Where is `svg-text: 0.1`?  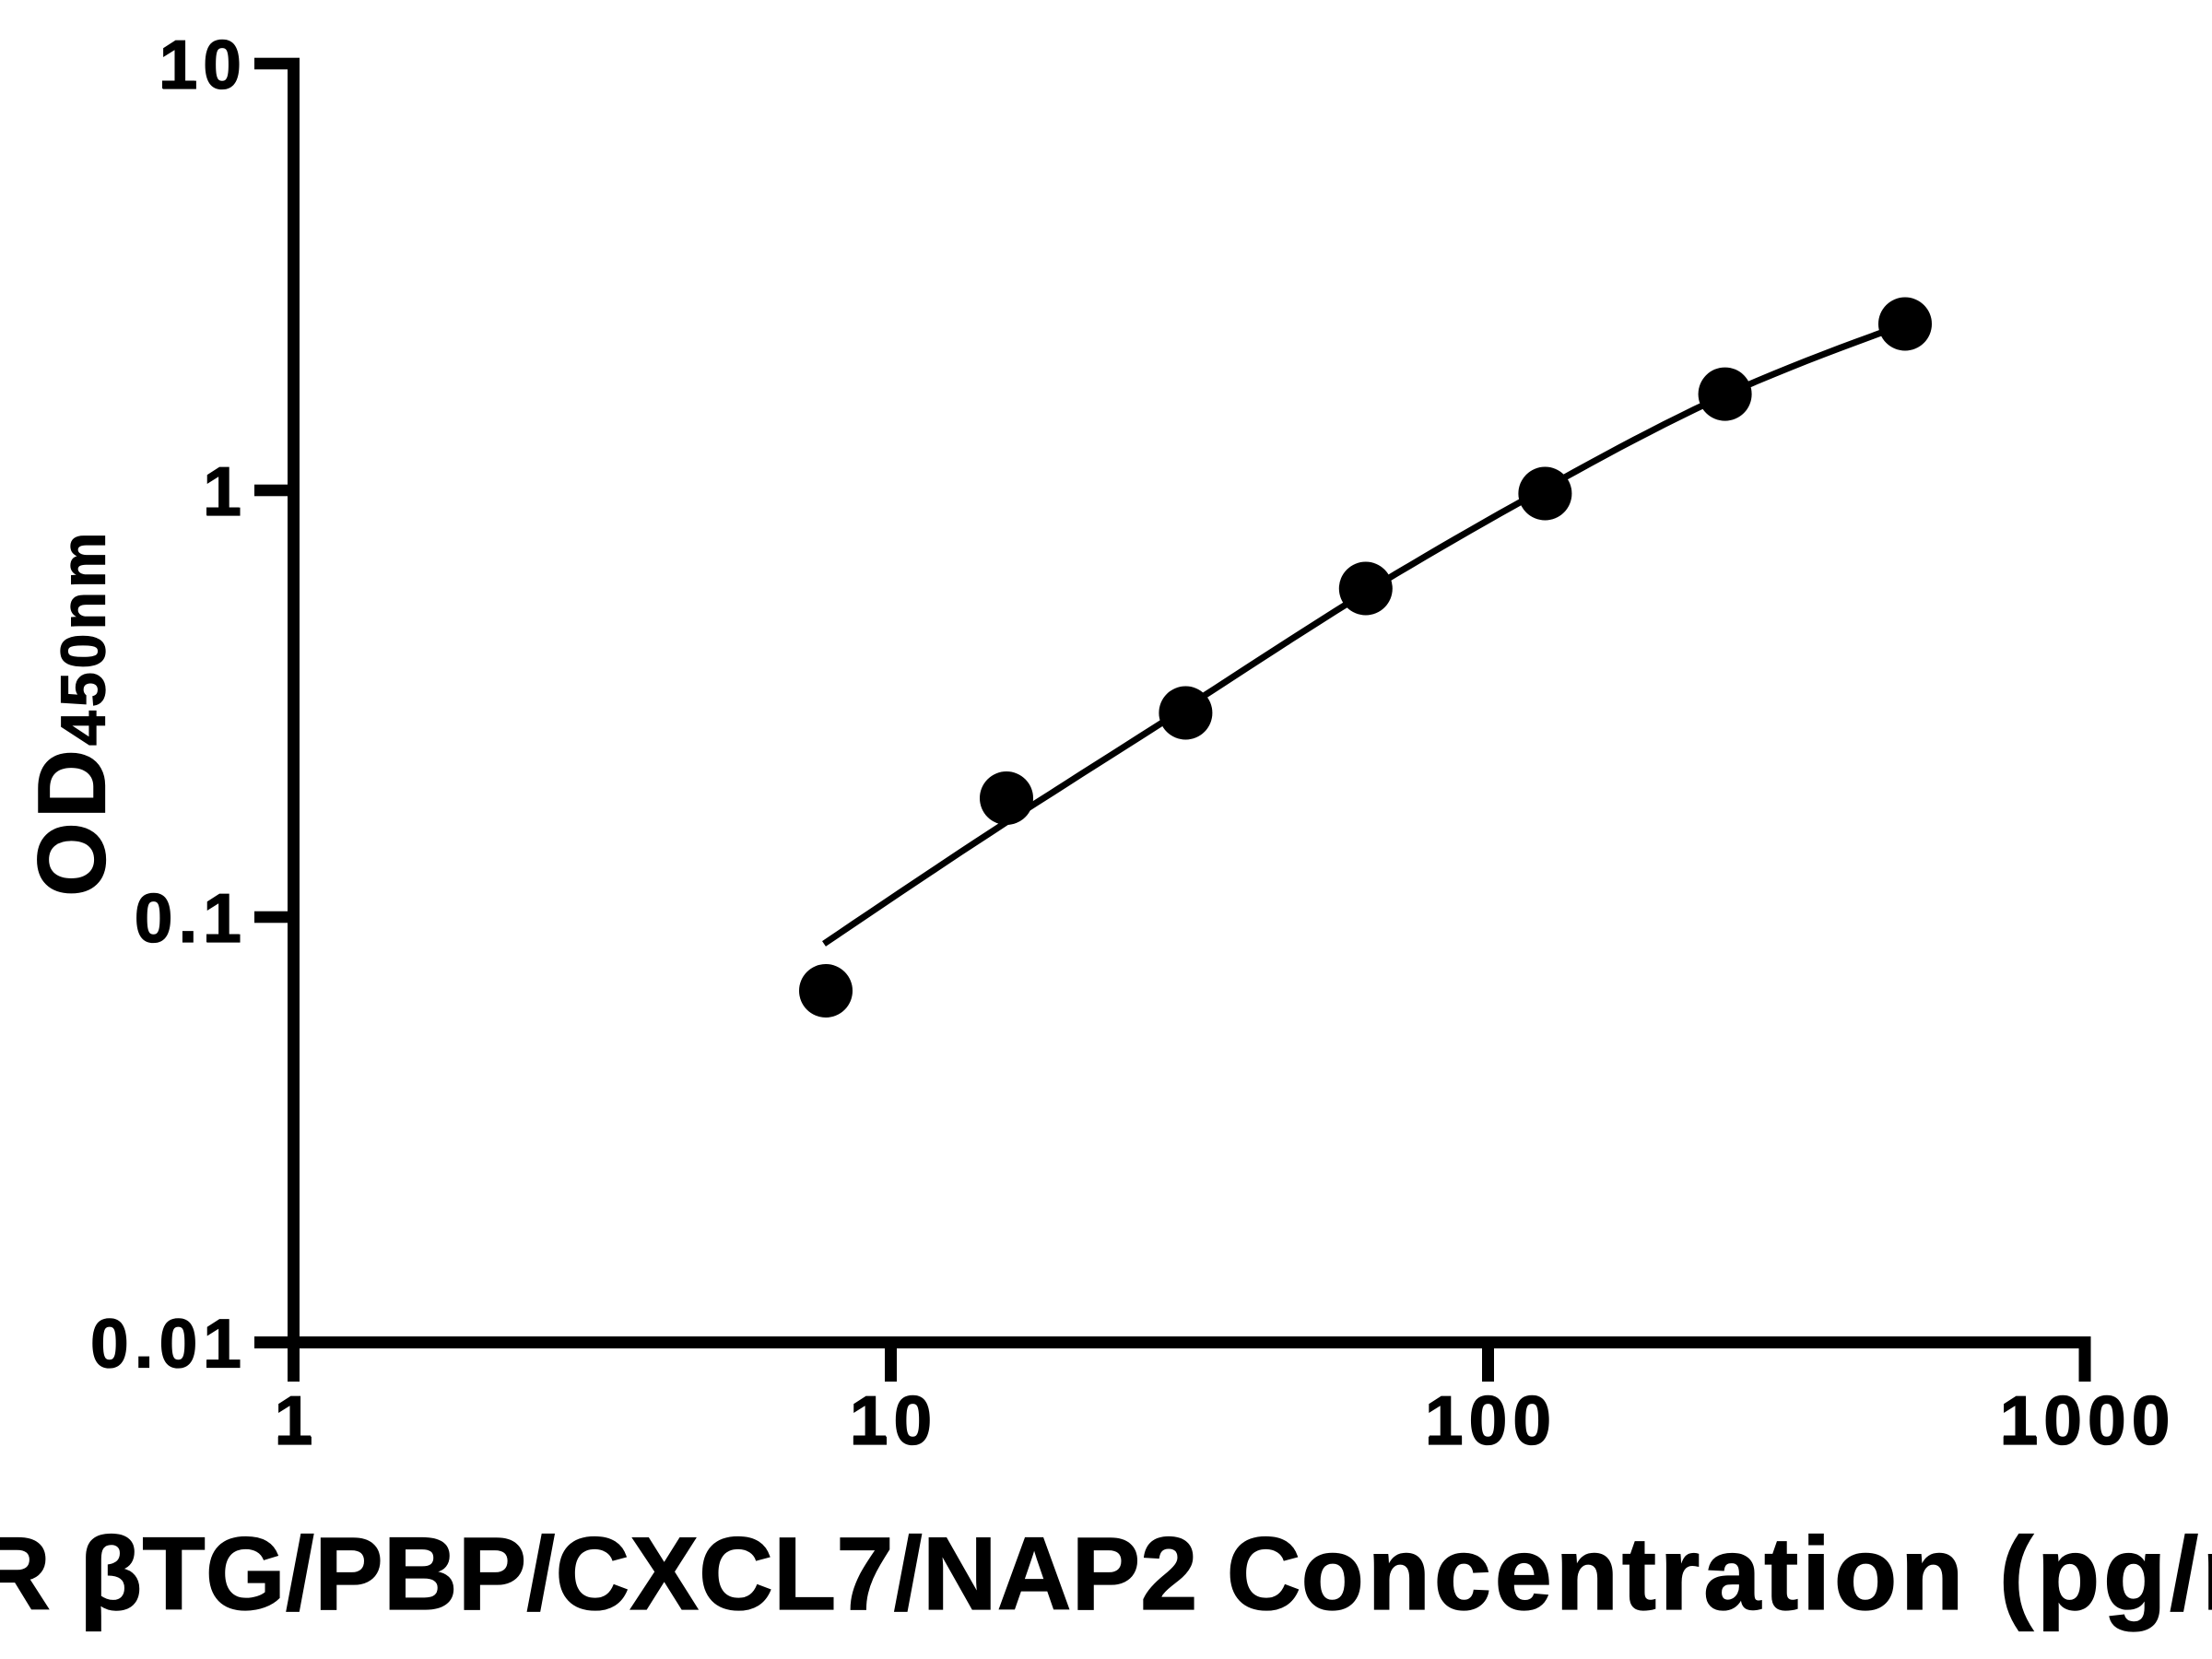 svg-text: 0.1 is located at coordinates (191, 918).